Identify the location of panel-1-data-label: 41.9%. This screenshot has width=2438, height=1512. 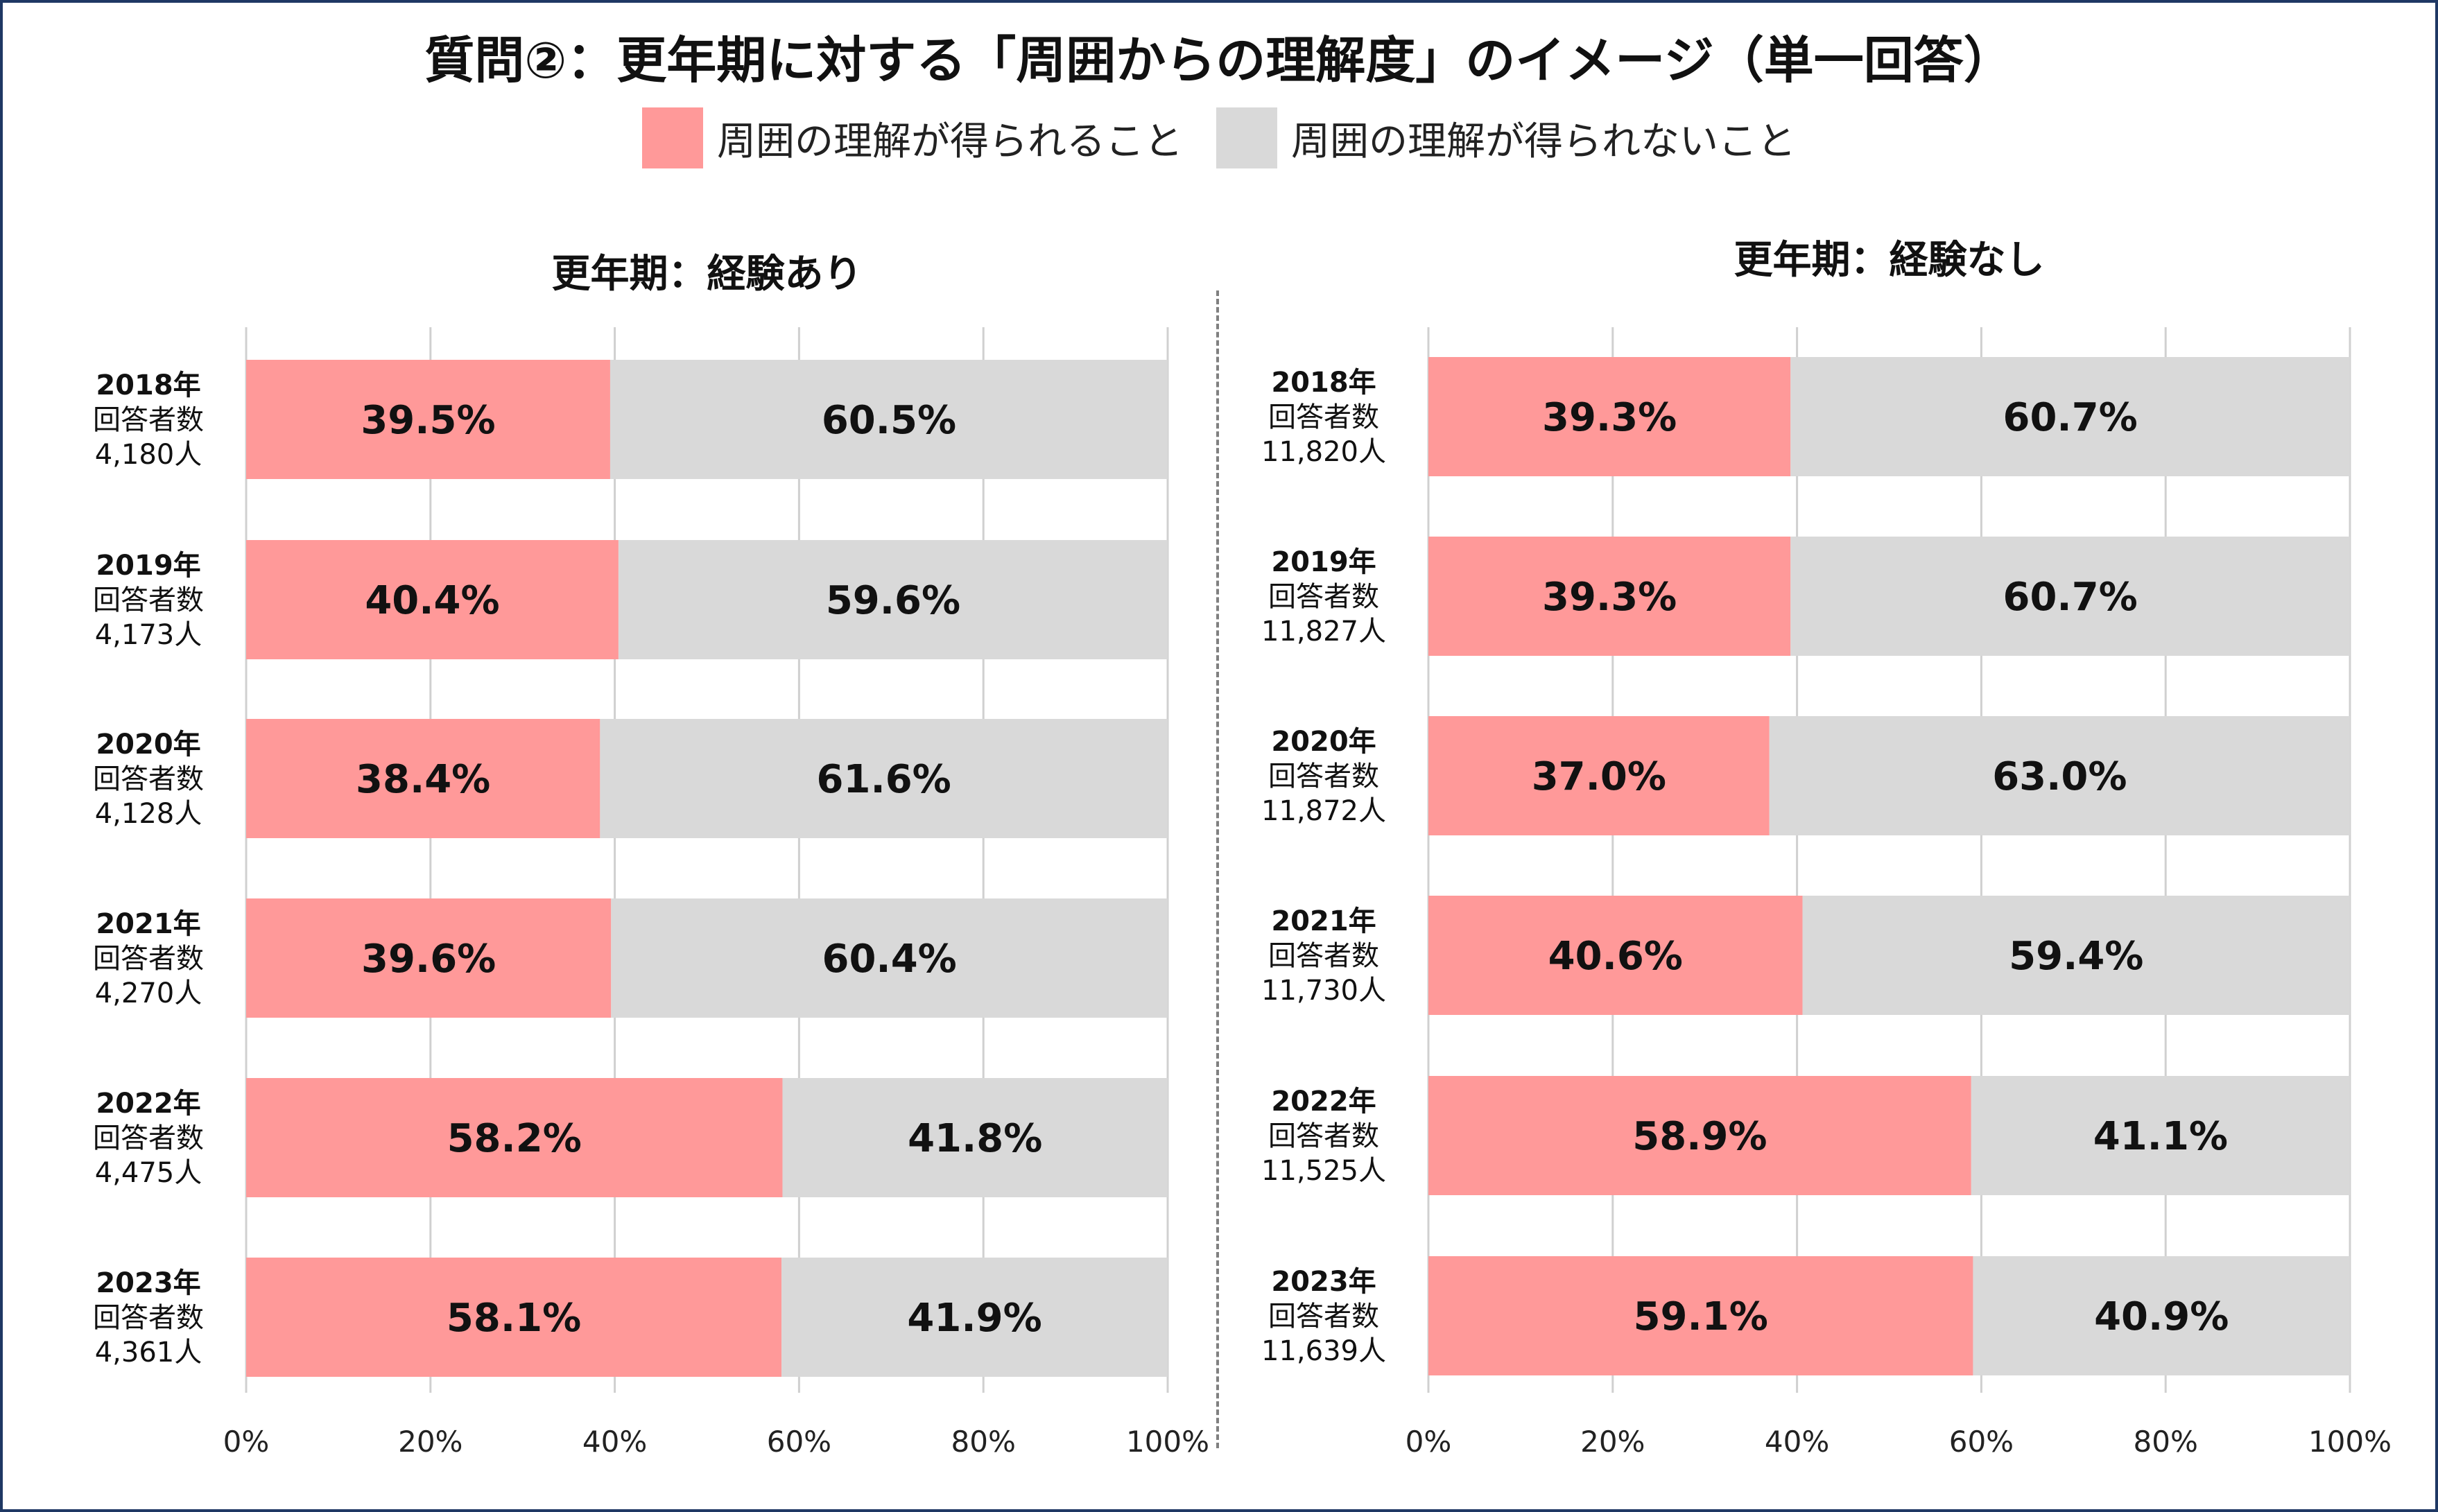
(974, 1318).